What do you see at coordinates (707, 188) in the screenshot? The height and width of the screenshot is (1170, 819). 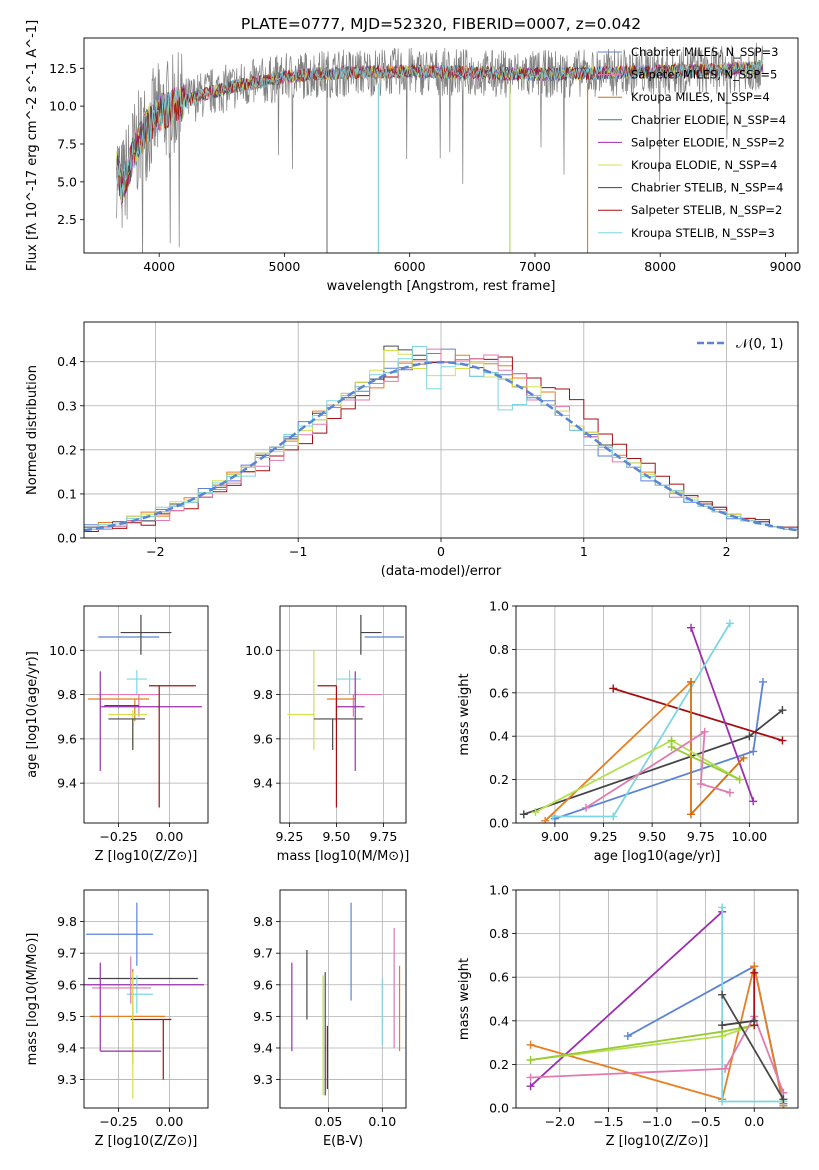 I see `legend-label: Chabrier STELIB, N_SSP=4` at bounding box center [707, 188].